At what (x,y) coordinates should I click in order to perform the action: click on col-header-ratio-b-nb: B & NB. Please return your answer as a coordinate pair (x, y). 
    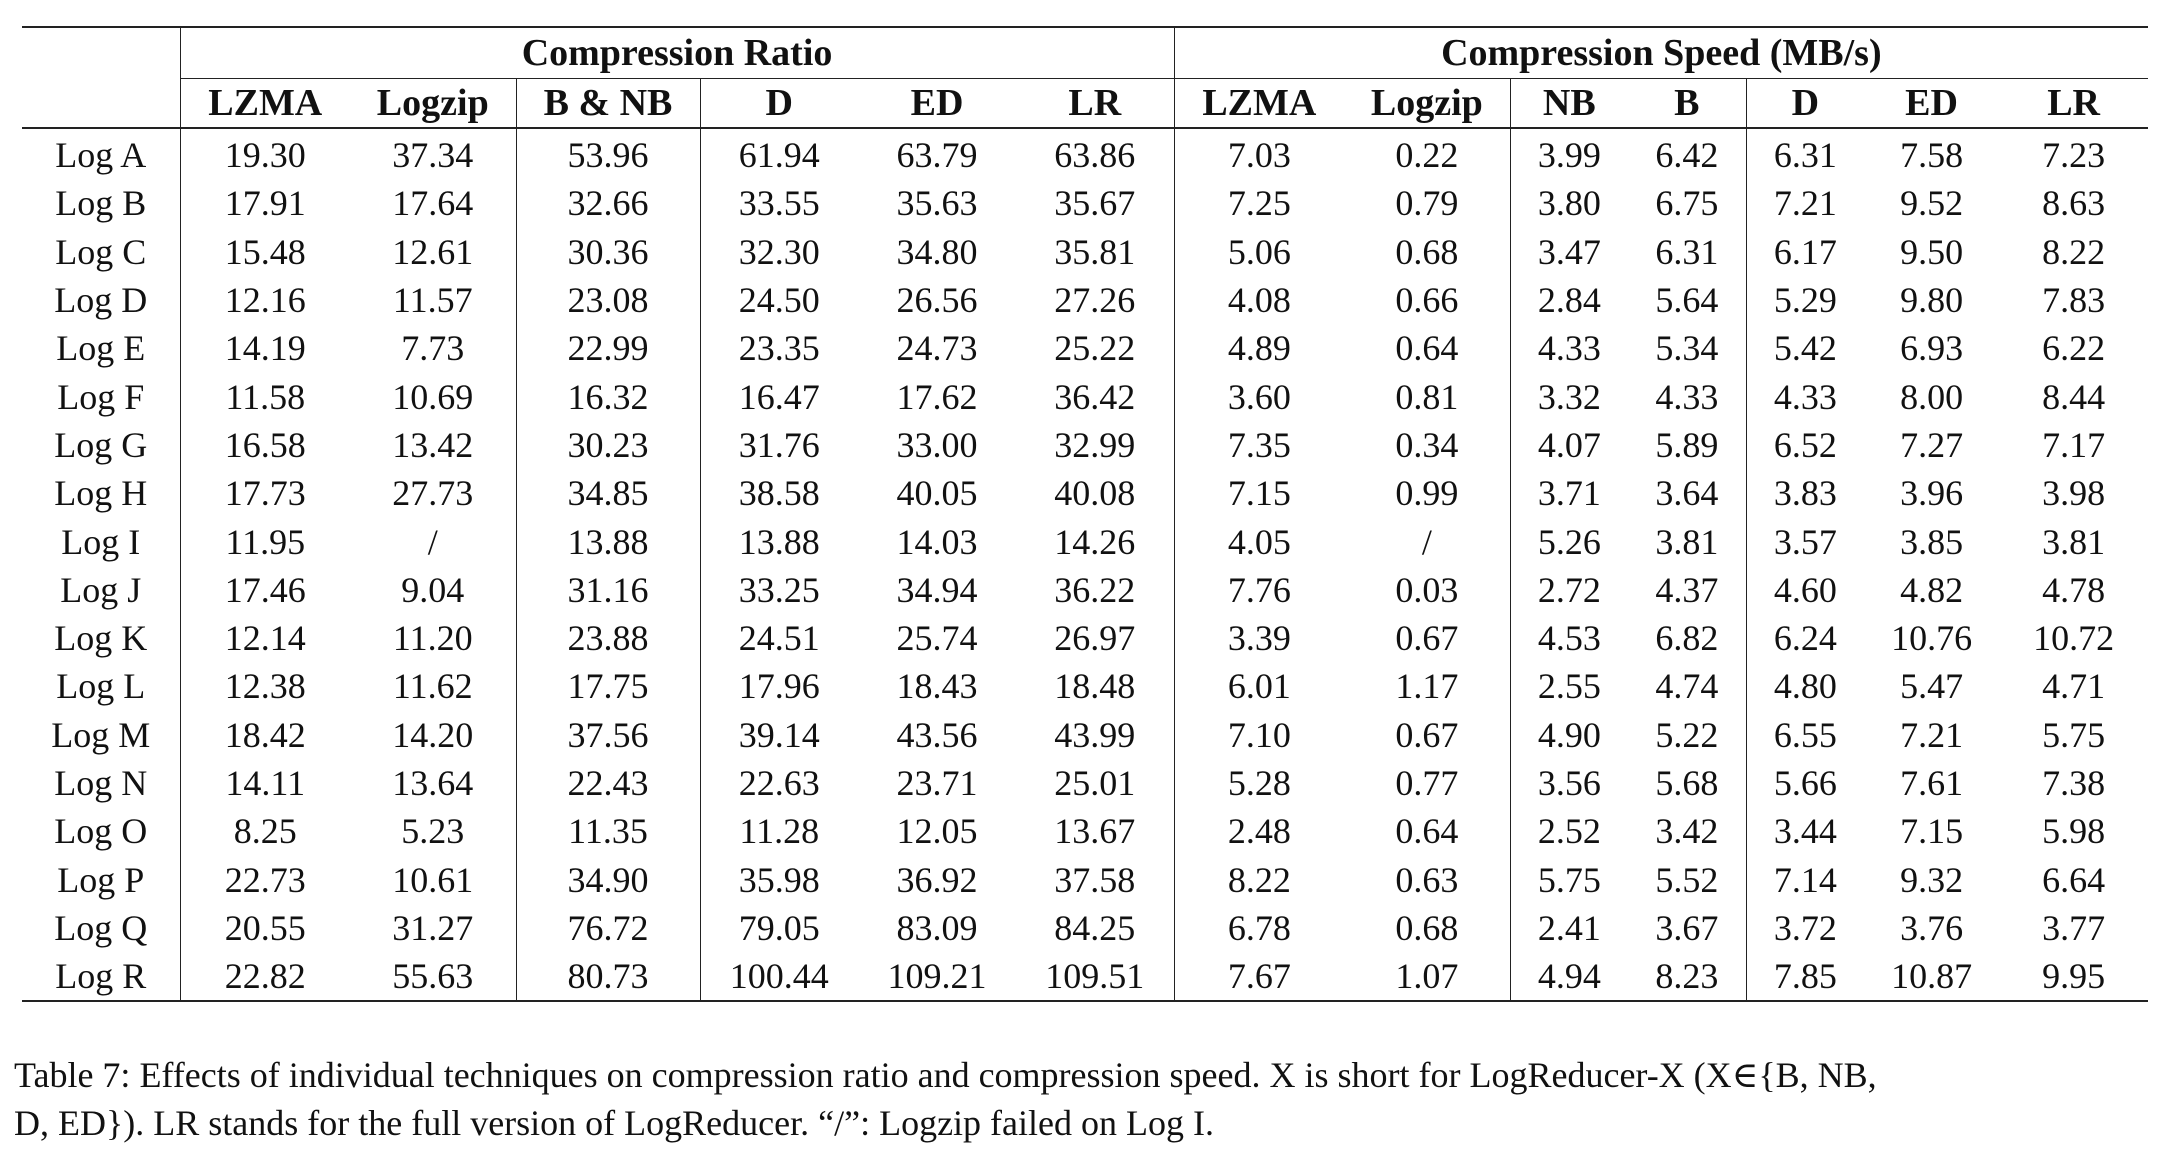
    Looking at the image, I should click on (607, 103).